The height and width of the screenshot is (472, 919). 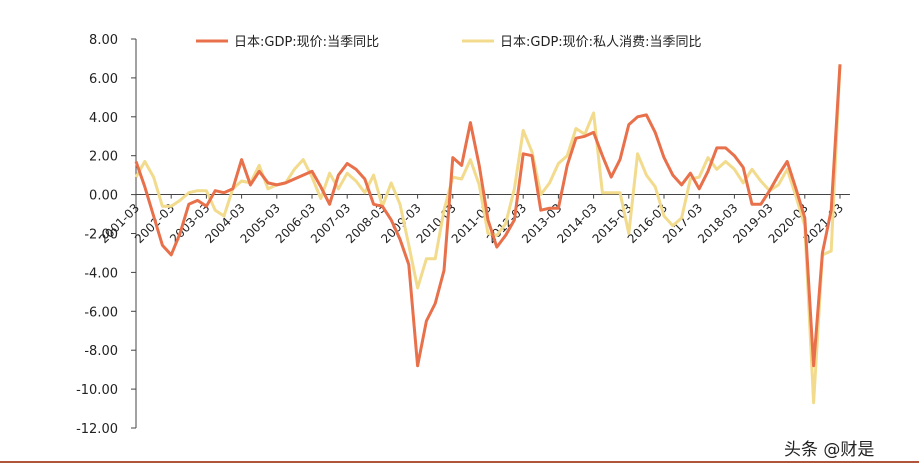 What do you see at coordinates (101, 312) in the screenshot?
I see `y-tick-label: -6.00` at bounding box center [101, 312].